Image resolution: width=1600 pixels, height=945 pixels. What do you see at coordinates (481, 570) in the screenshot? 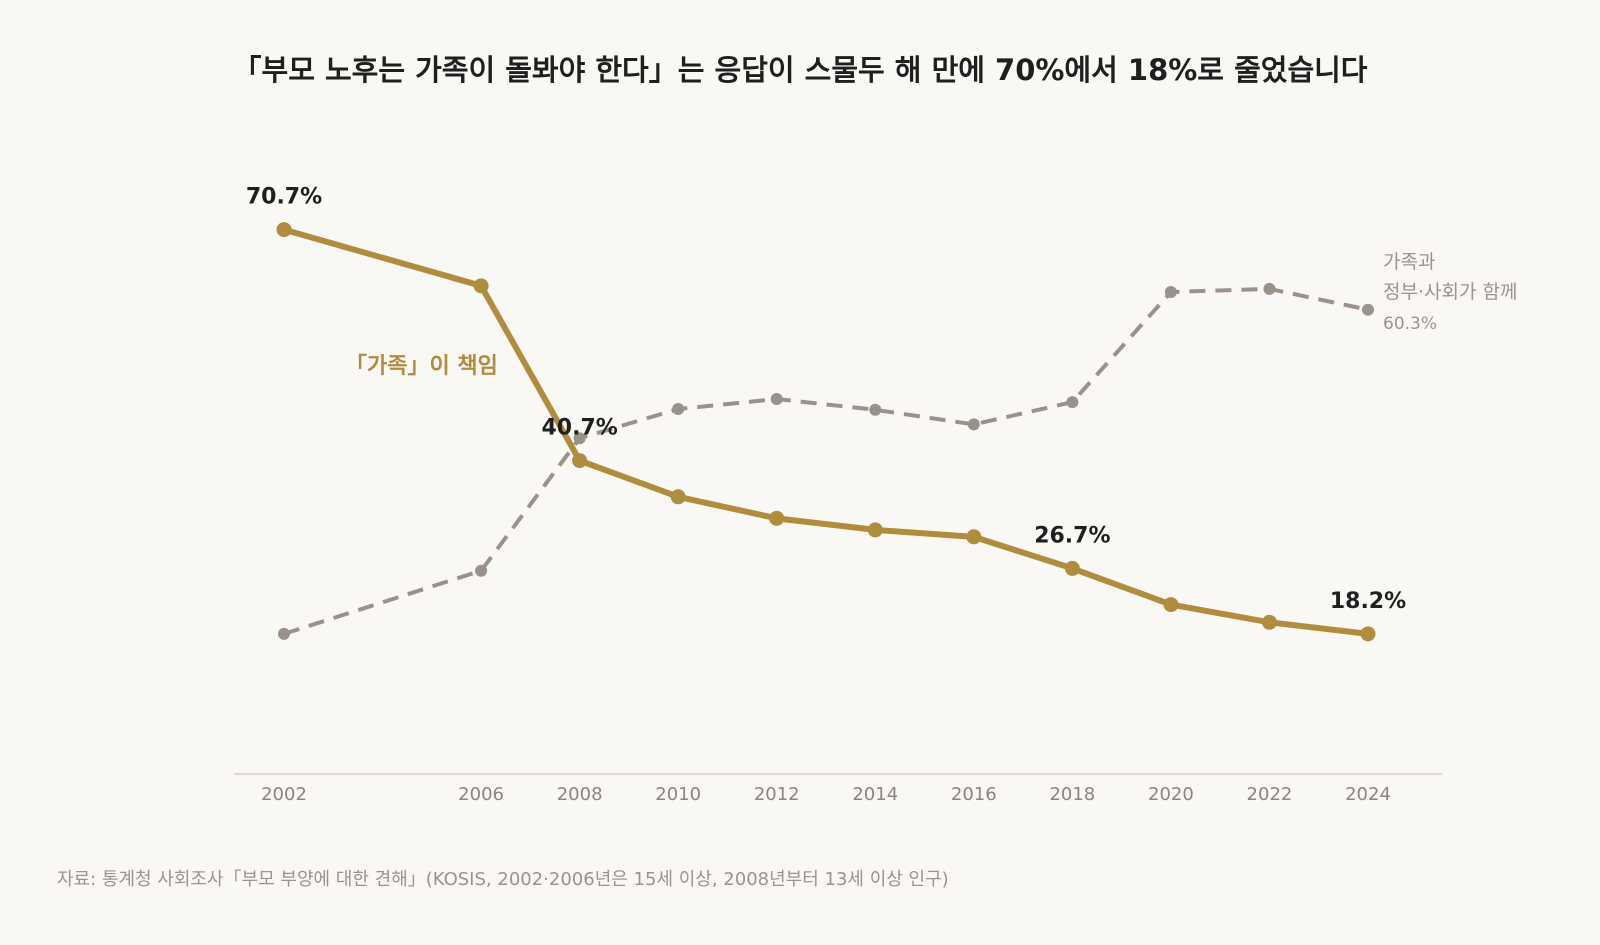
I see `shared-point-2006` at bounding box center [481, 570].